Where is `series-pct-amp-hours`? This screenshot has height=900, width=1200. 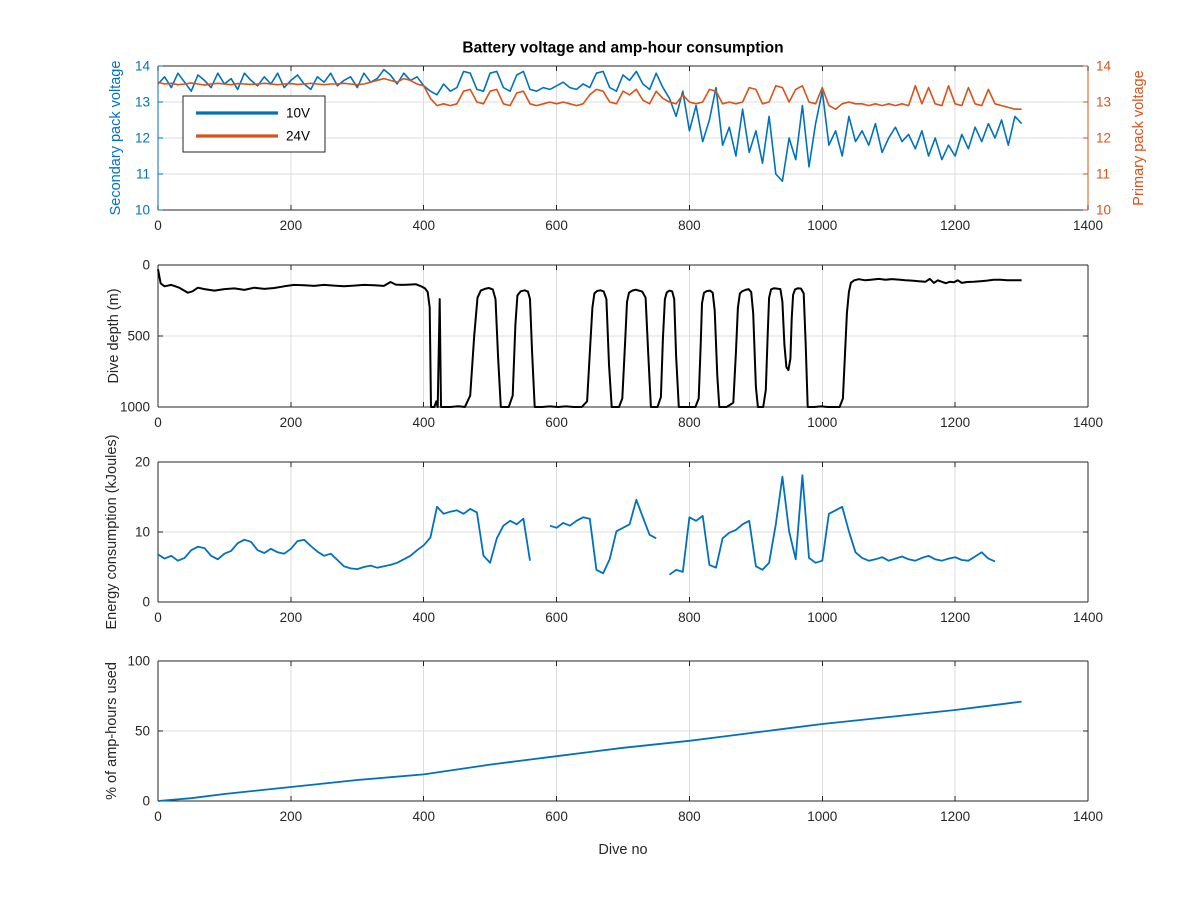 series-pct-amp-hours is located at coordinates (589, 751).